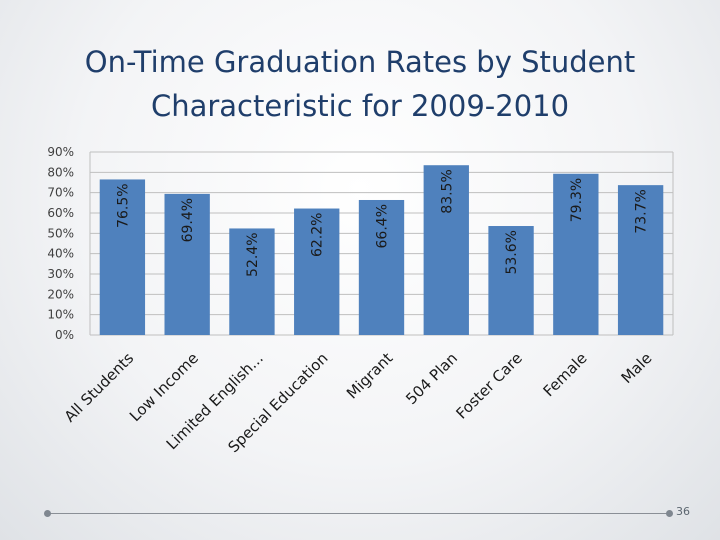  I want to click on y-tick-label: 30%, so click(60, 274).